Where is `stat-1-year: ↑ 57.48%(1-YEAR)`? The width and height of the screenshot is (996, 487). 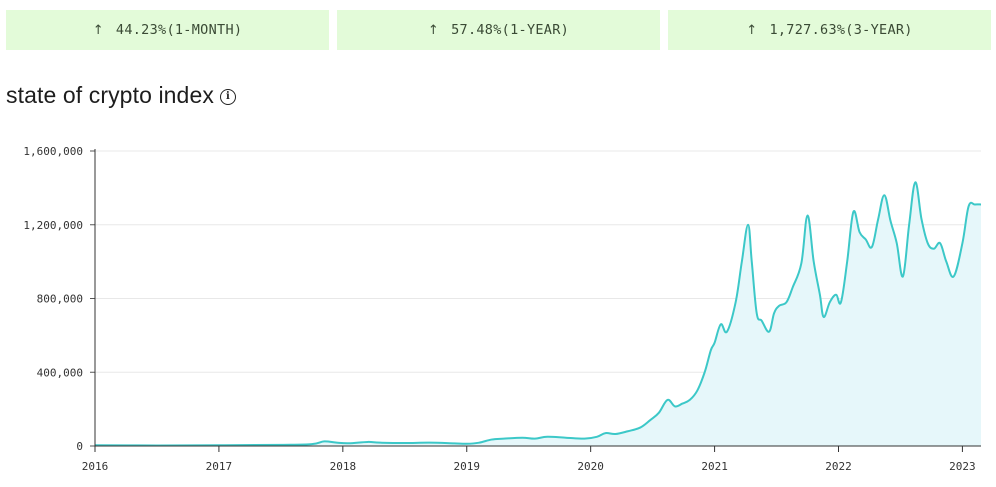
stat-1-year: ↑ 57.48%(1-YEAR) is located at coordinates (498, 30).